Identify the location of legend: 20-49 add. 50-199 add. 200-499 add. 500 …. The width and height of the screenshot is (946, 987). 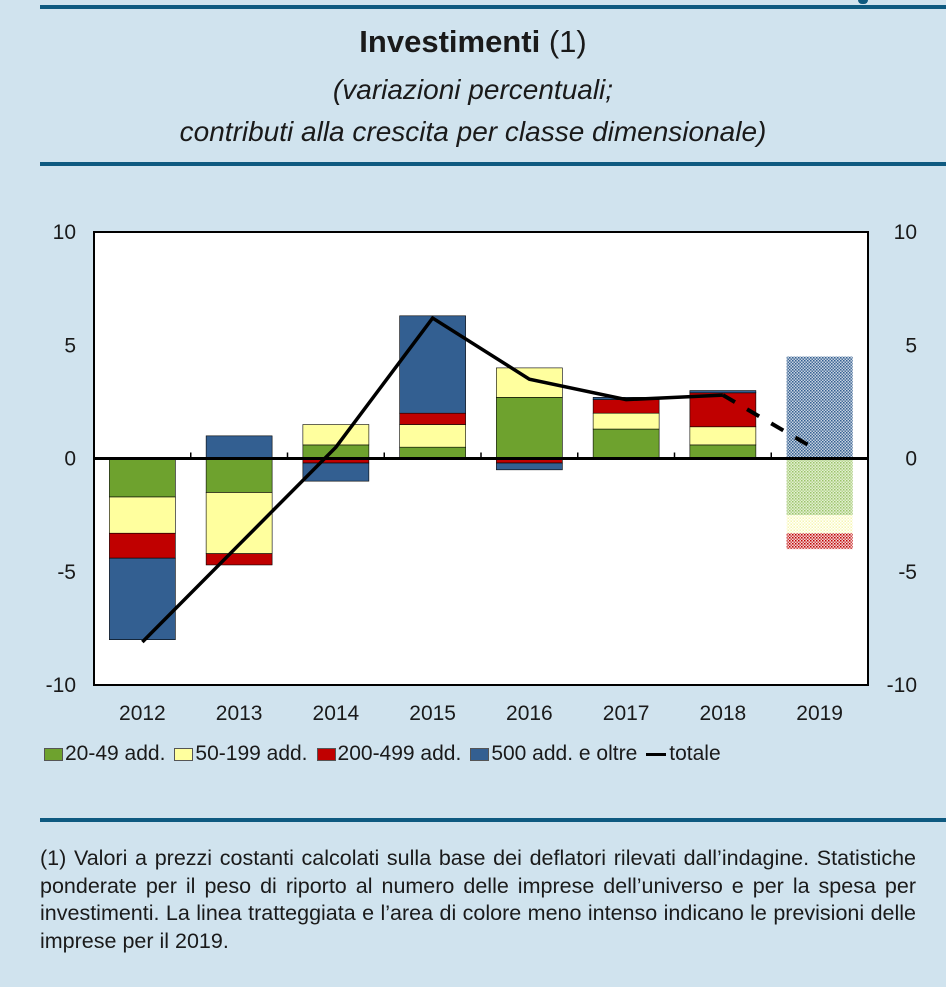
(387, 754).